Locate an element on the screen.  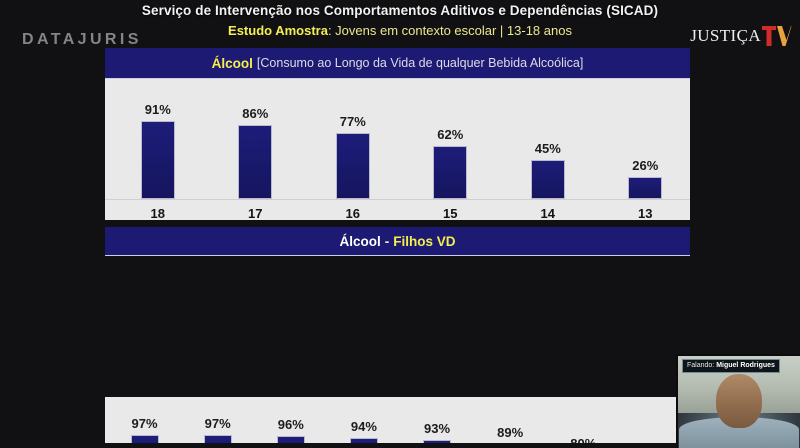
bar-value-label: 62% is located at coordinates (450, 134).